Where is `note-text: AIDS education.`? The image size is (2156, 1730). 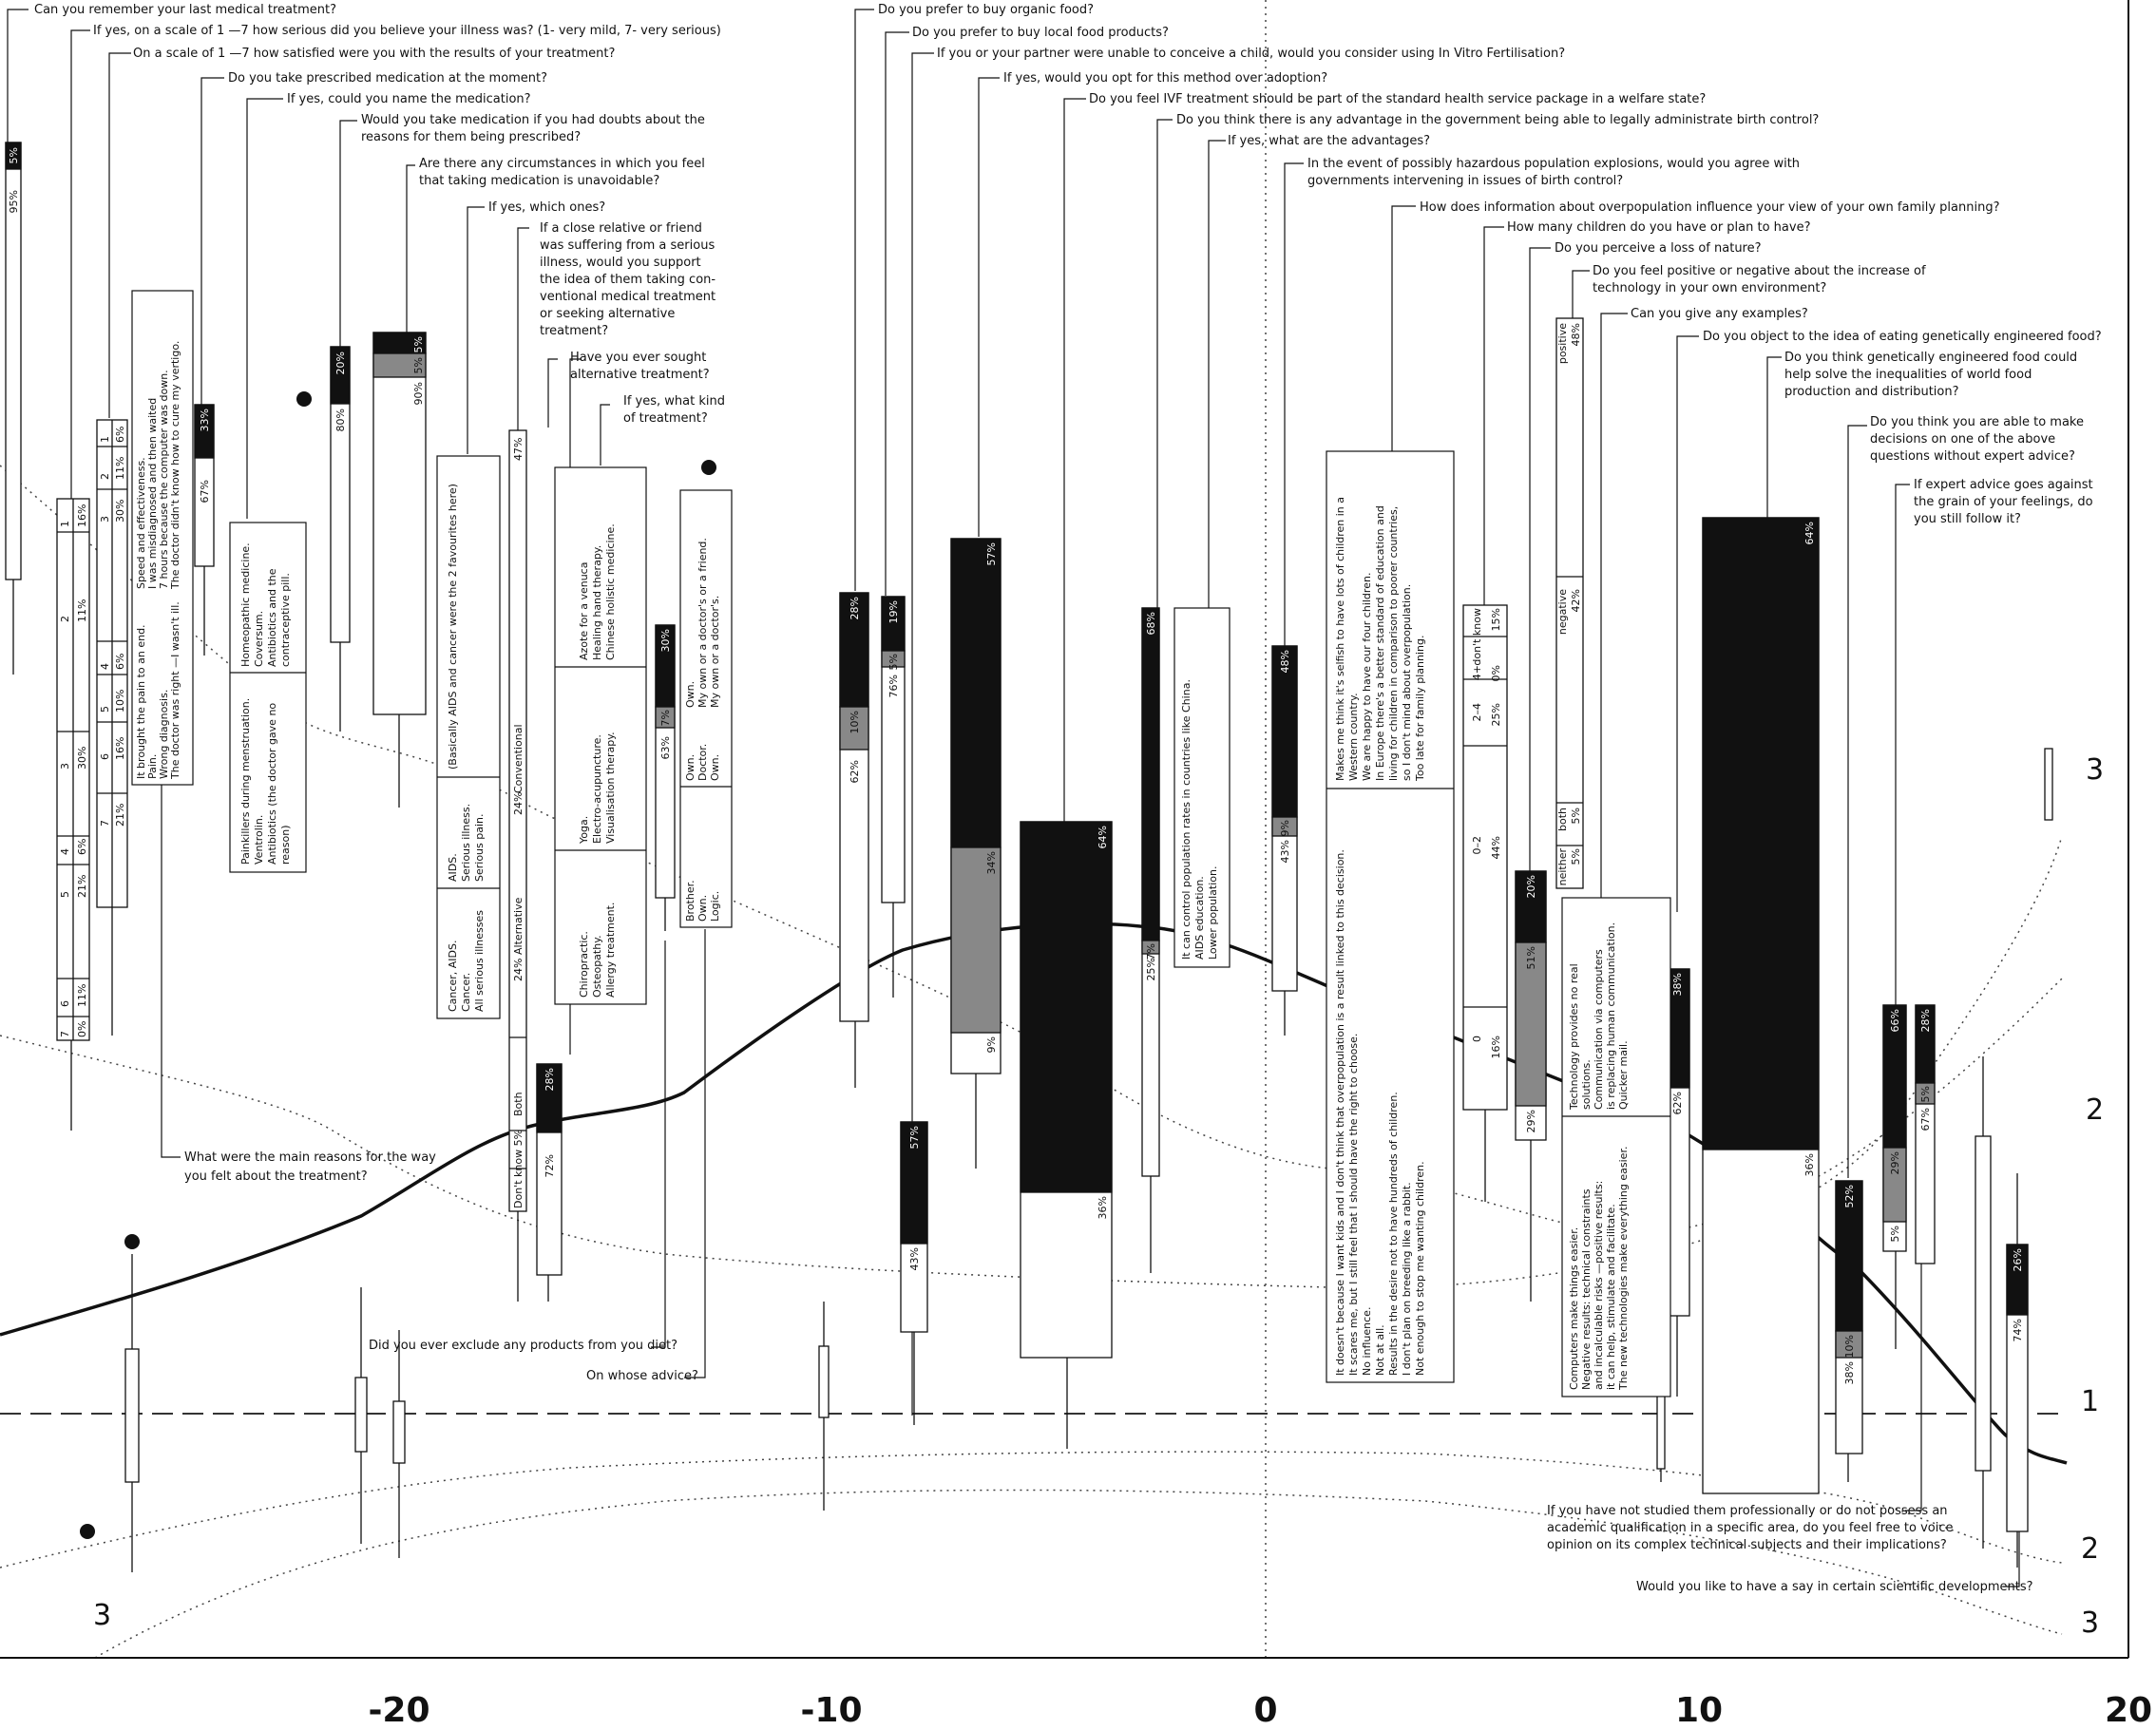
note-text: AIDS education. is located at coordinates (1199, 918).